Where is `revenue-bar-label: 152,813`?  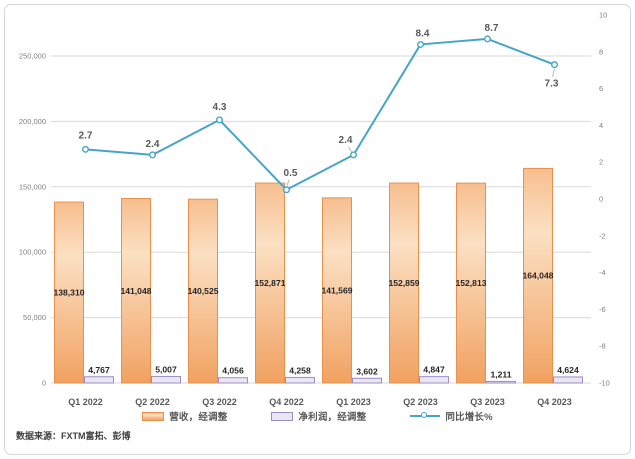
revenue-bar-label: 152,813 is located at coordinates (470, 283).